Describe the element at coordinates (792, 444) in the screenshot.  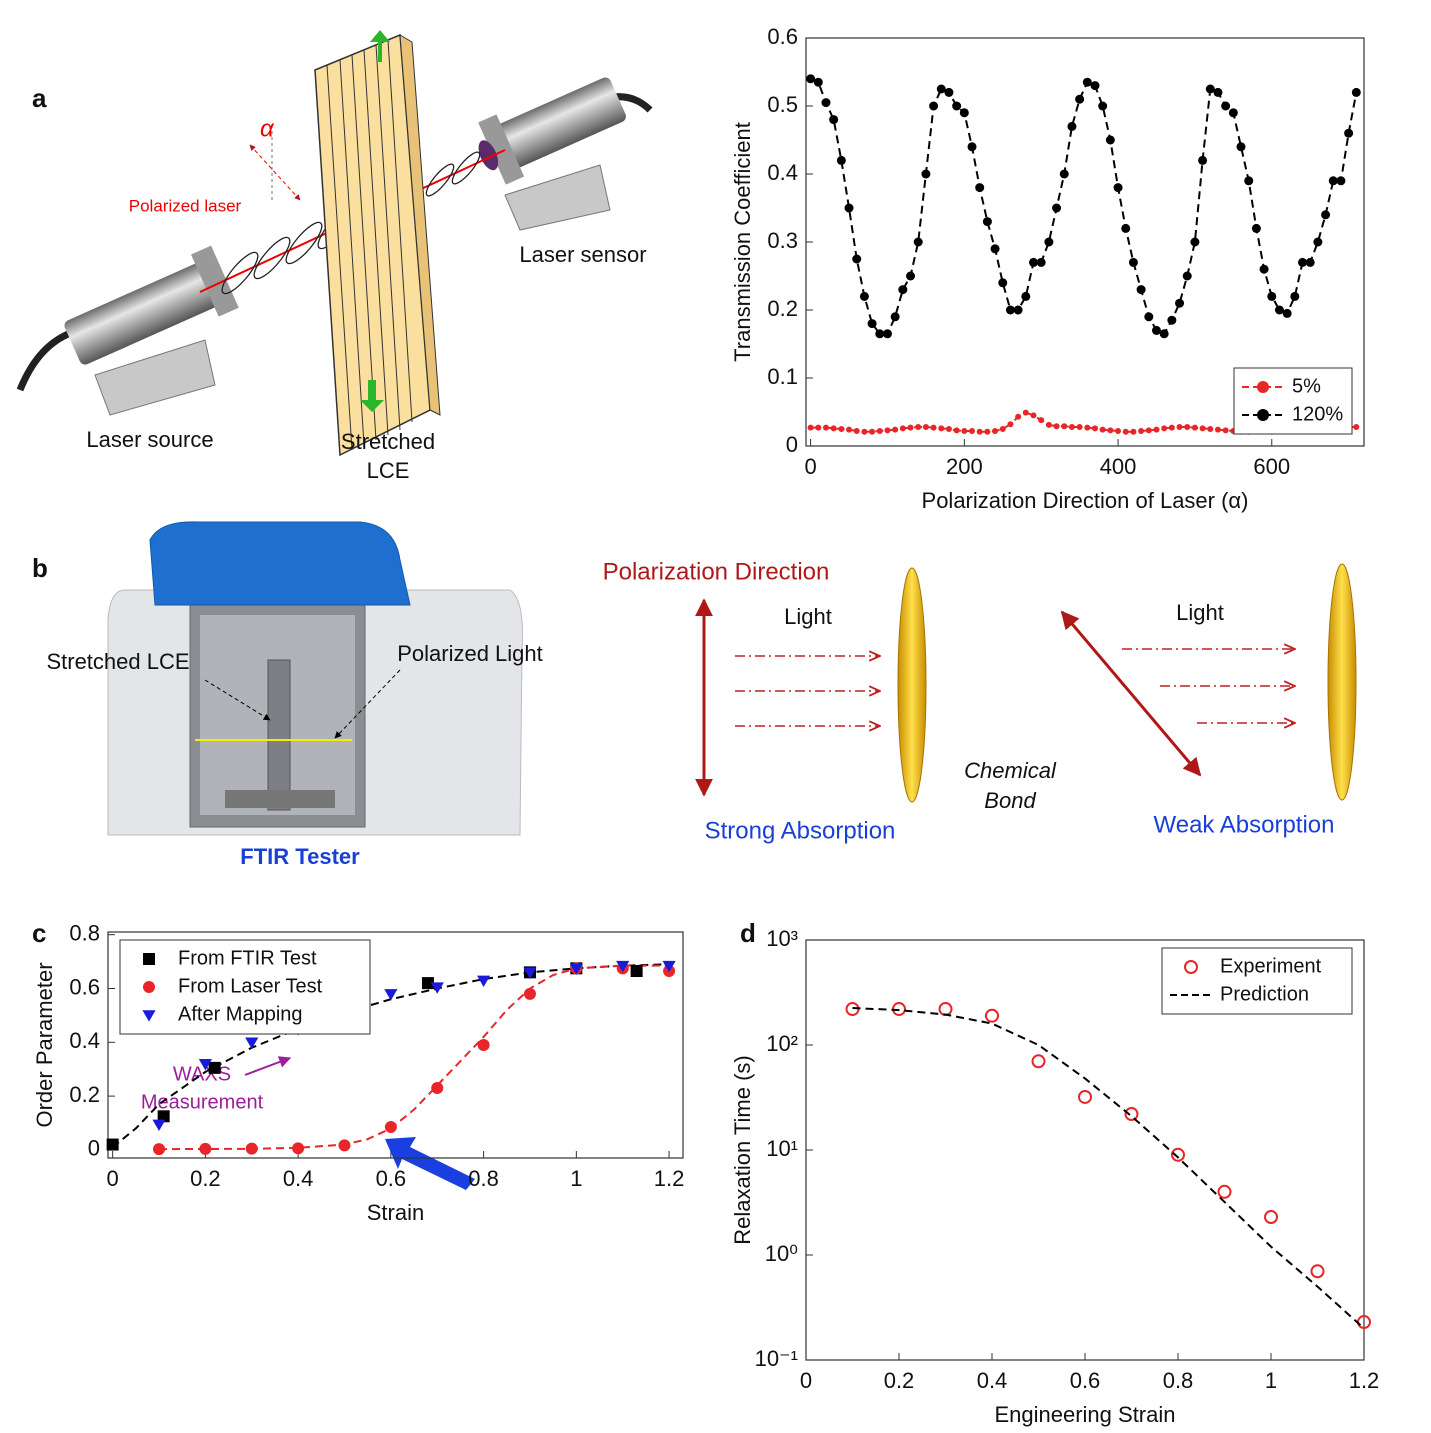
I see `y-tick-label: 0` at that location.